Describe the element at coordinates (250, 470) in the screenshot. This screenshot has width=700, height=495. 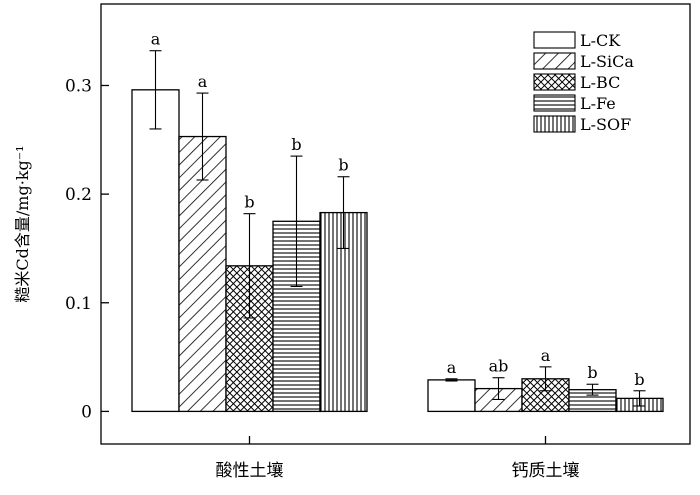
I see `x-category-label: 酸性土壤` at that location.